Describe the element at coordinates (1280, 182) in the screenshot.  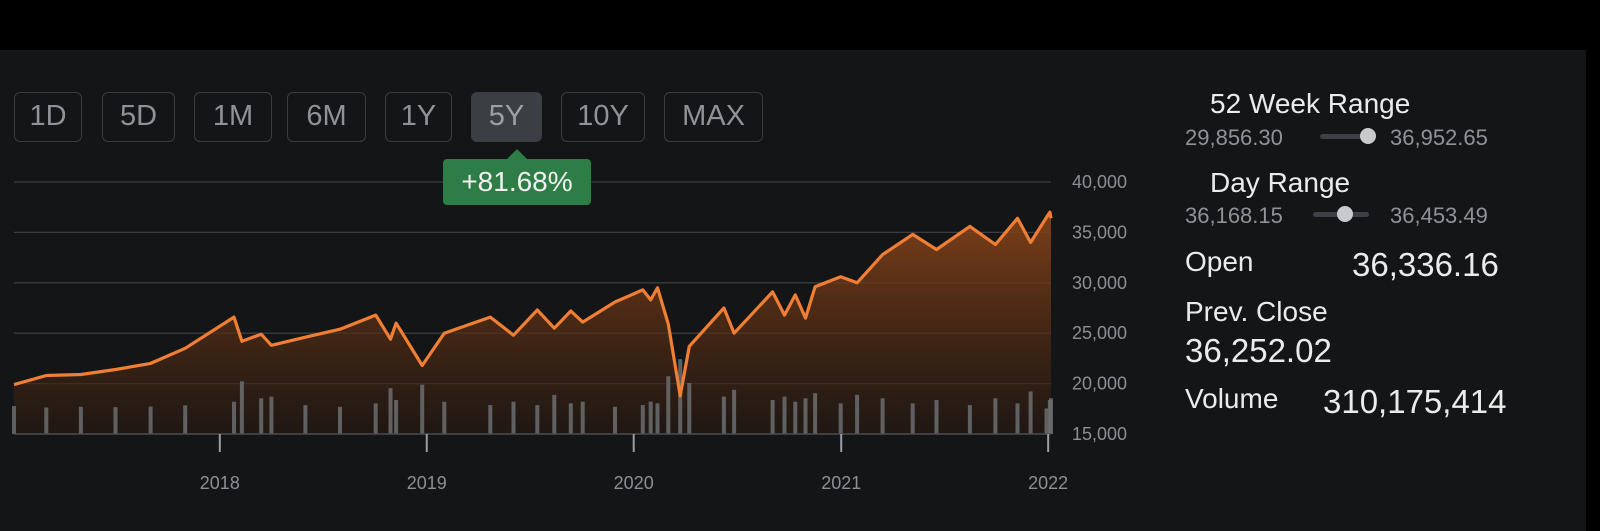
I see `day-range-label: Day Range` at that location.